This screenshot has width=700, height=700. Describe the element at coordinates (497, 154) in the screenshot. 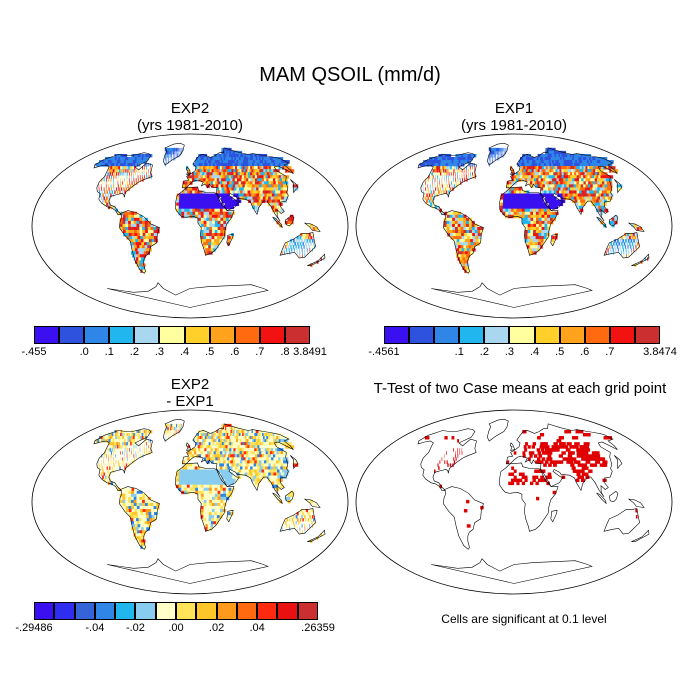

I see `coastline-greenland` at that location.